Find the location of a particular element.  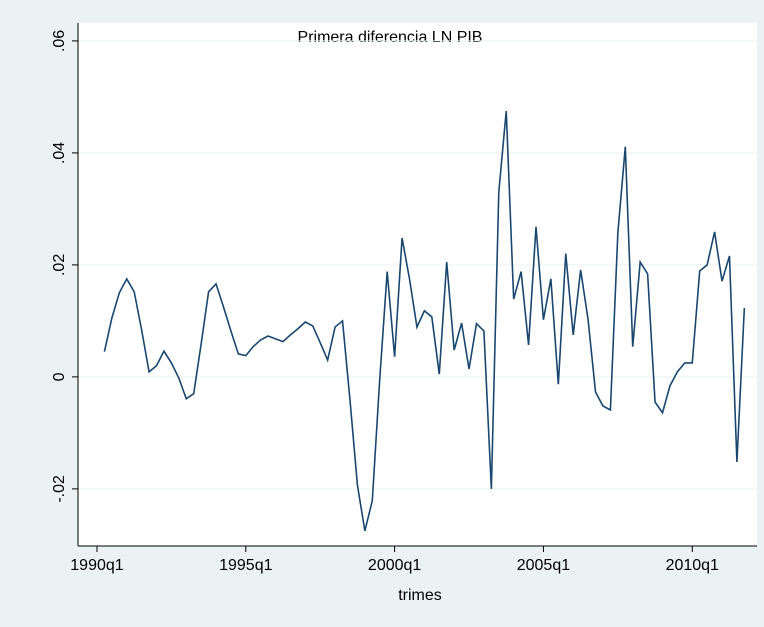

y-tick-label: .06 is located at coordinates (59, 41).